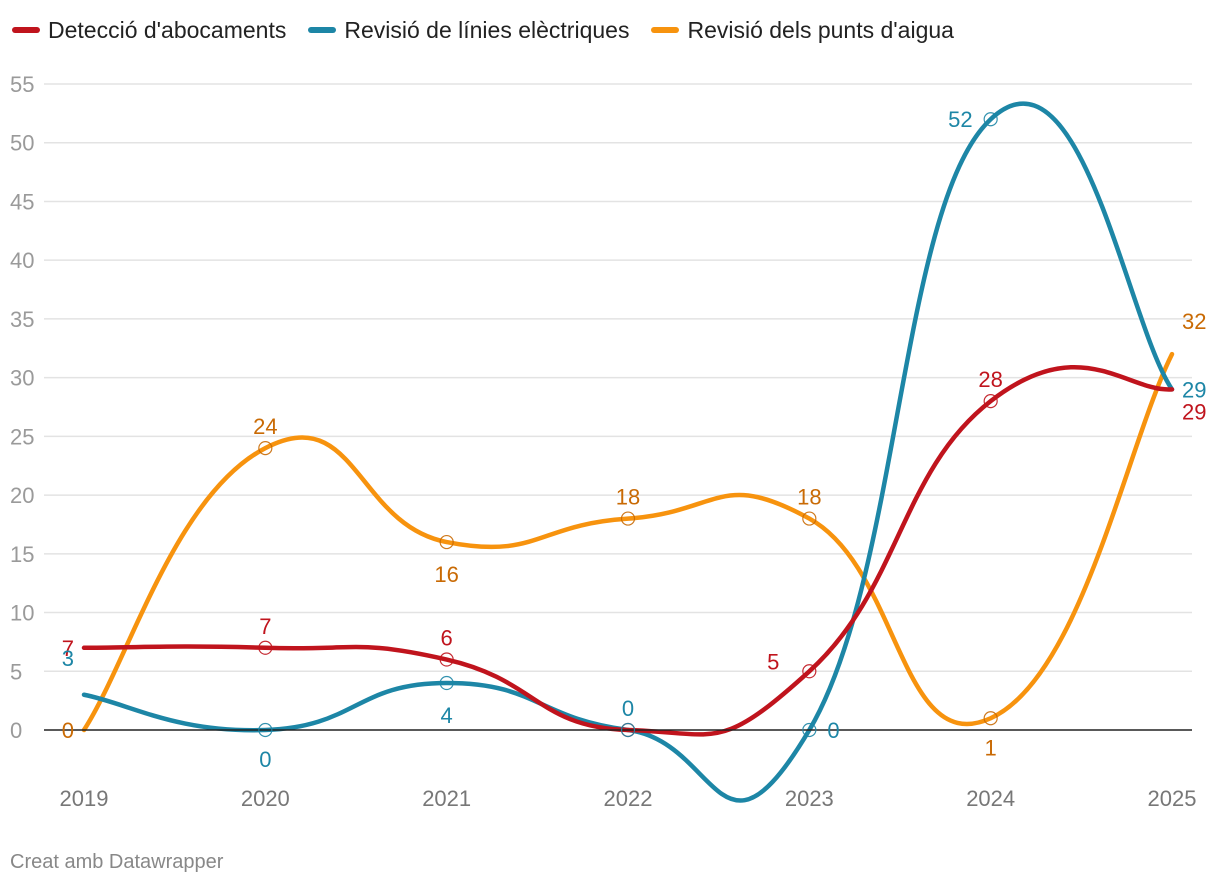 Image resolution: width=1220 pixels, height=888 pixels. I want to click on data-label: 16, so click(446, 574).